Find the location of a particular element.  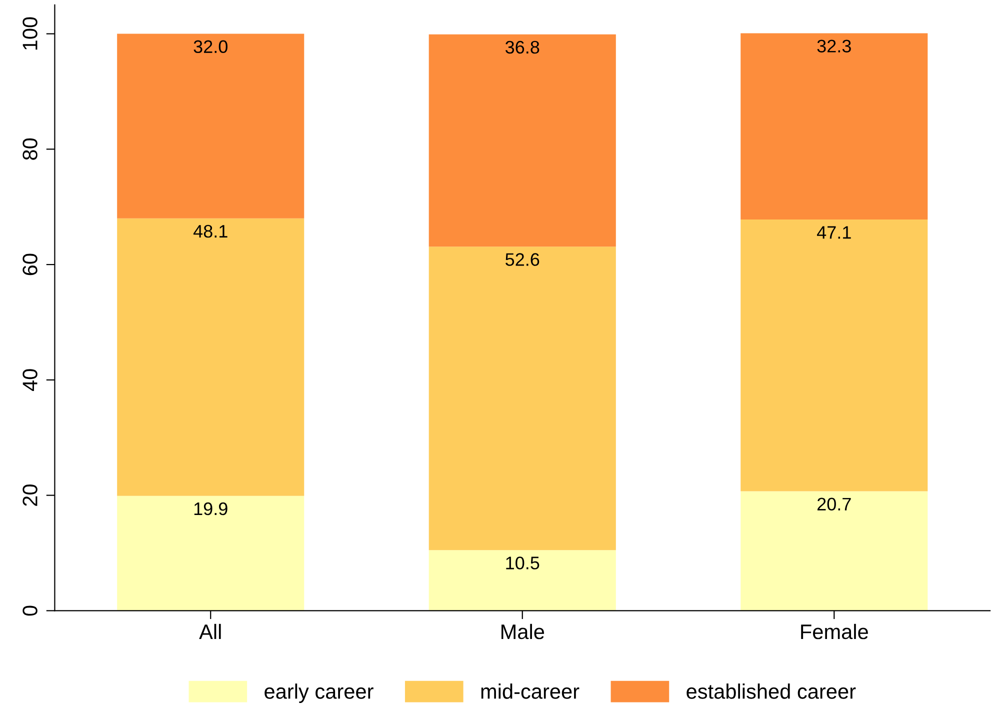

data-label: 10.5 is located at coordinates (523, 563).